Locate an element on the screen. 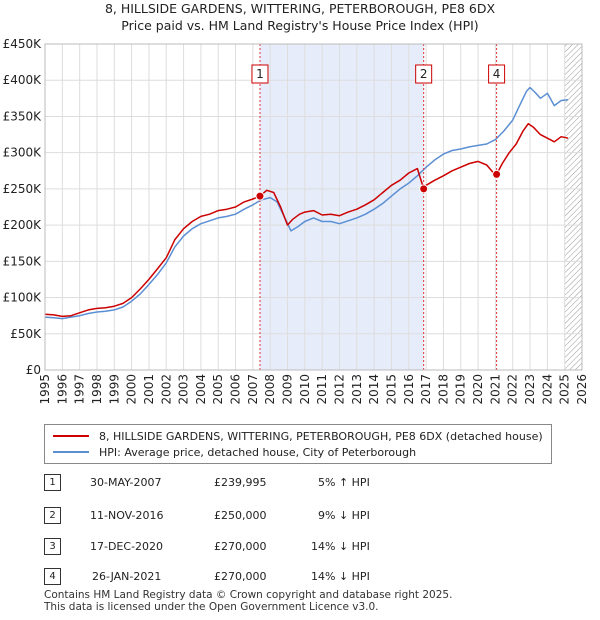  x-tick-label: 2011 is located at coordinates (322, 389).